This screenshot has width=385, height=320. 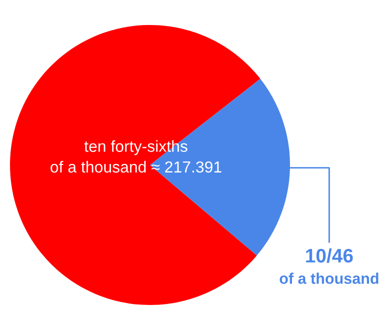 I want to click on slice-label: 10/46, so click(x=329, y=255).